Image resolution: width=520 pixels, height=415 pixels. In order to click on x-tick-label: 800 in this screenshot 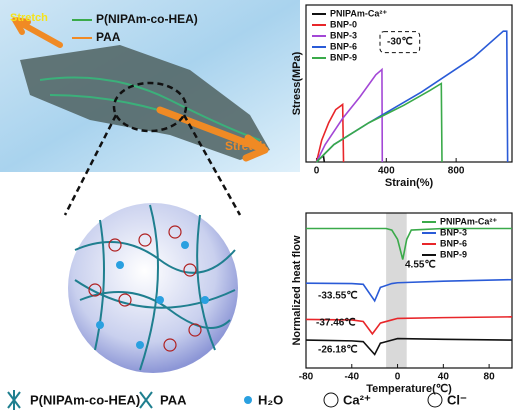, I will do `click(456, 171)`.